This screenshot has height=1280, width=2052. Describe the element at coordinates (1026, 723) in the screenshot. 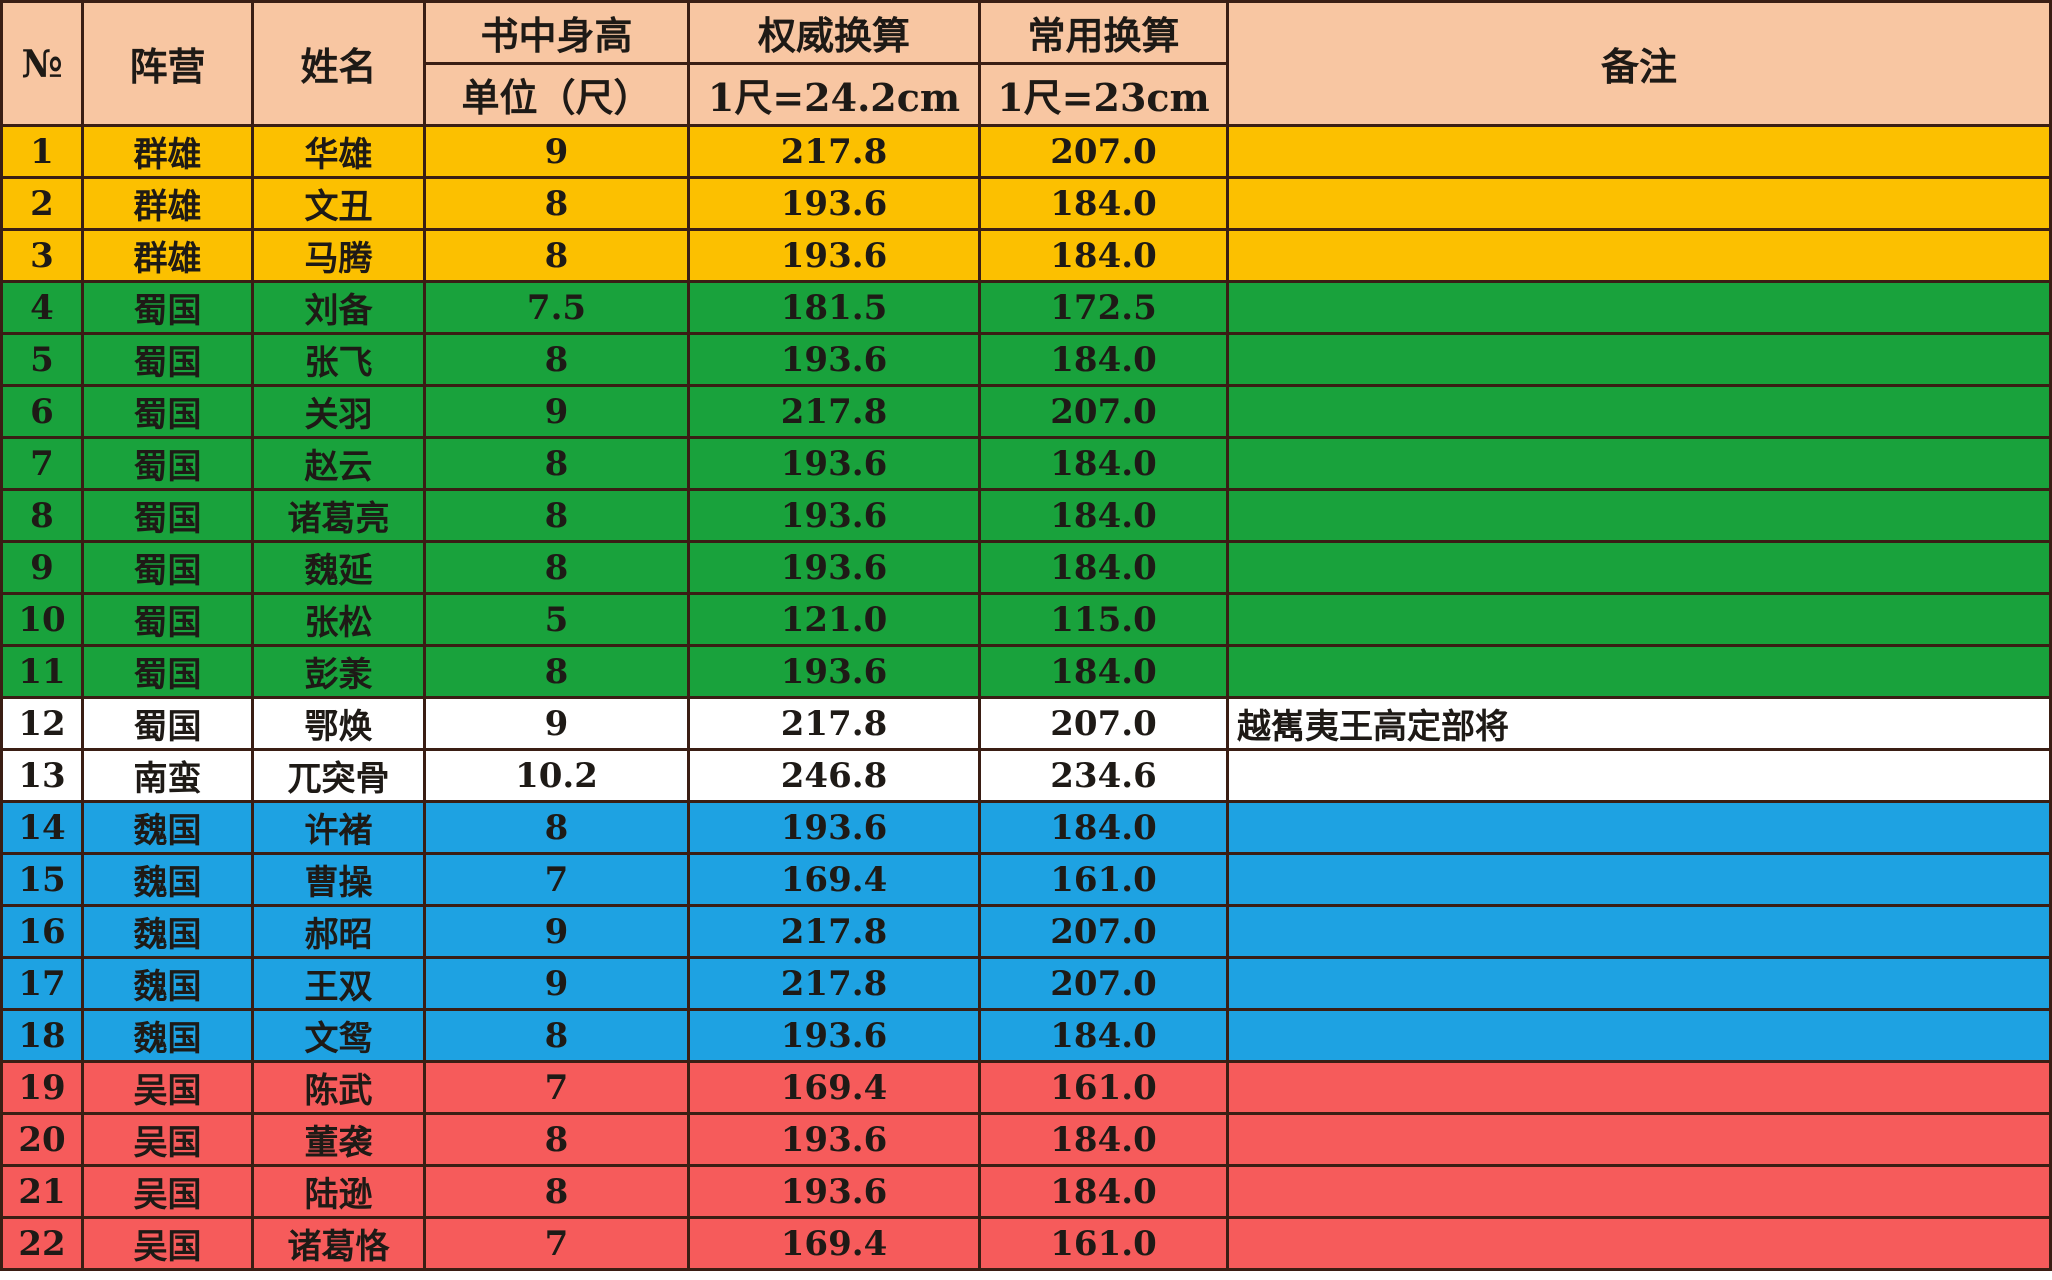

I see `table-row: 12 蜀国 鄂焕 9 217.8 207.0 越嶲夷王高定部将` at that location.